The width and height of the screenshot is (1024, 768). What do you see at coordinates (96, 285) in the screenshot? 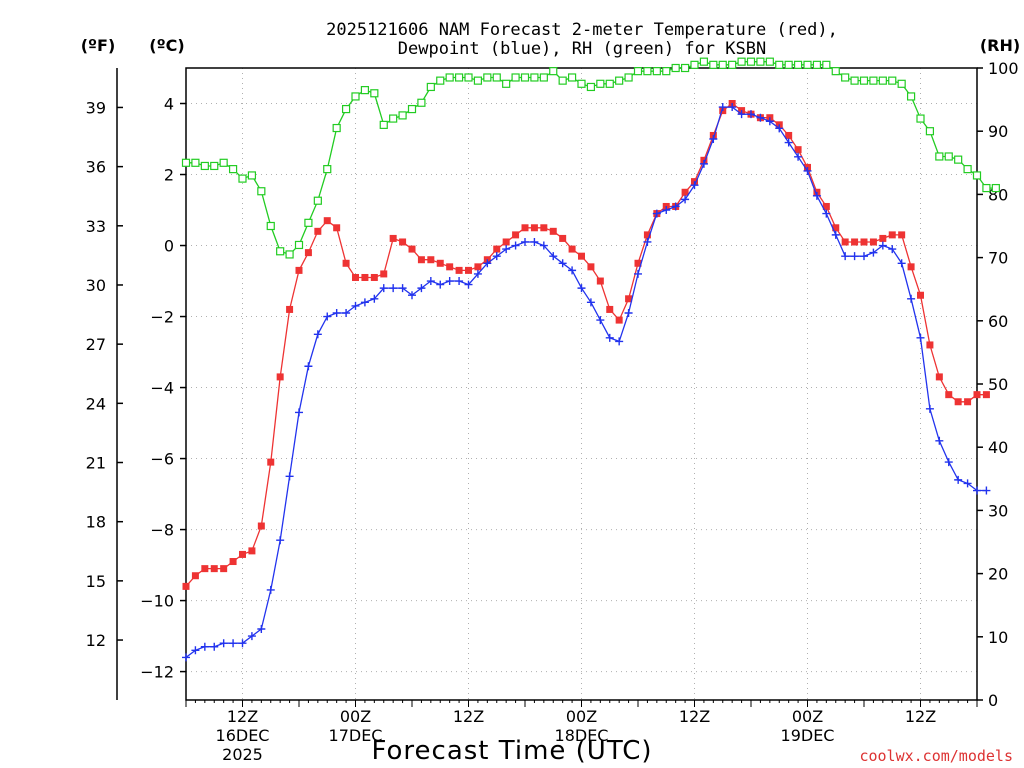
I see `fahrenheit-tick-label: 30` at bounding box center [96, 285].